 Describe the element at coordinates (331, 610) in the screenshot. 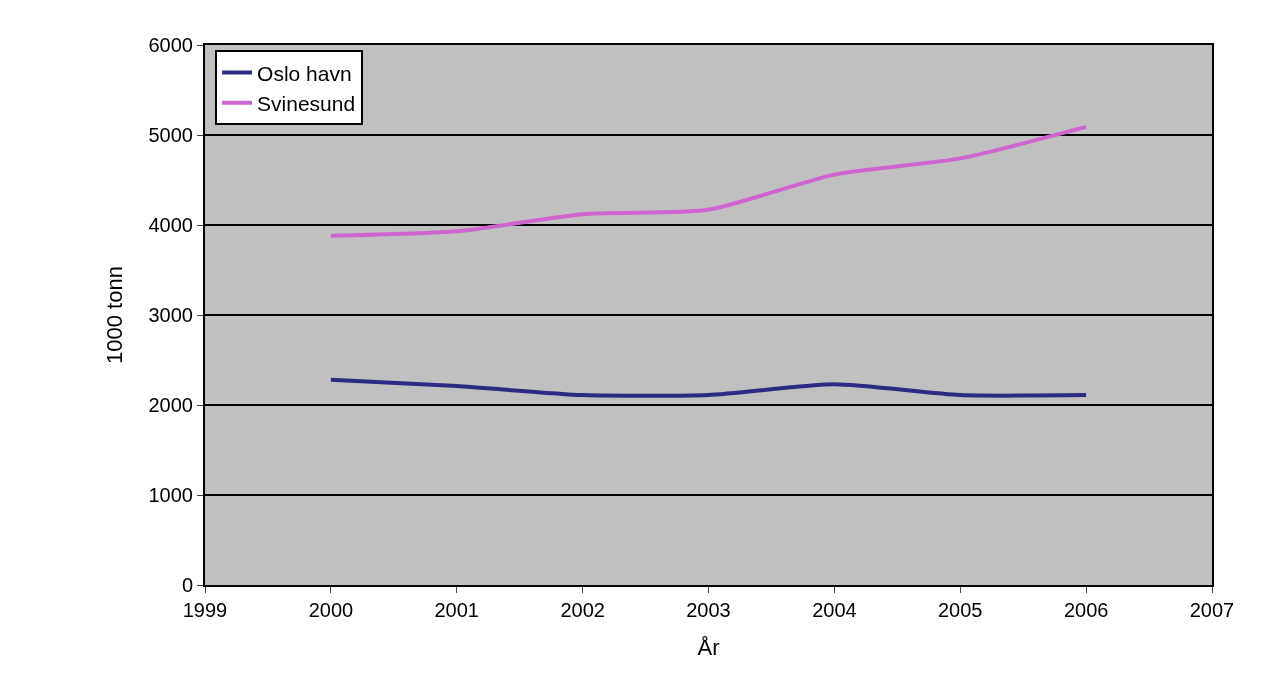

I see `x-tick-label: 2000` at that location.